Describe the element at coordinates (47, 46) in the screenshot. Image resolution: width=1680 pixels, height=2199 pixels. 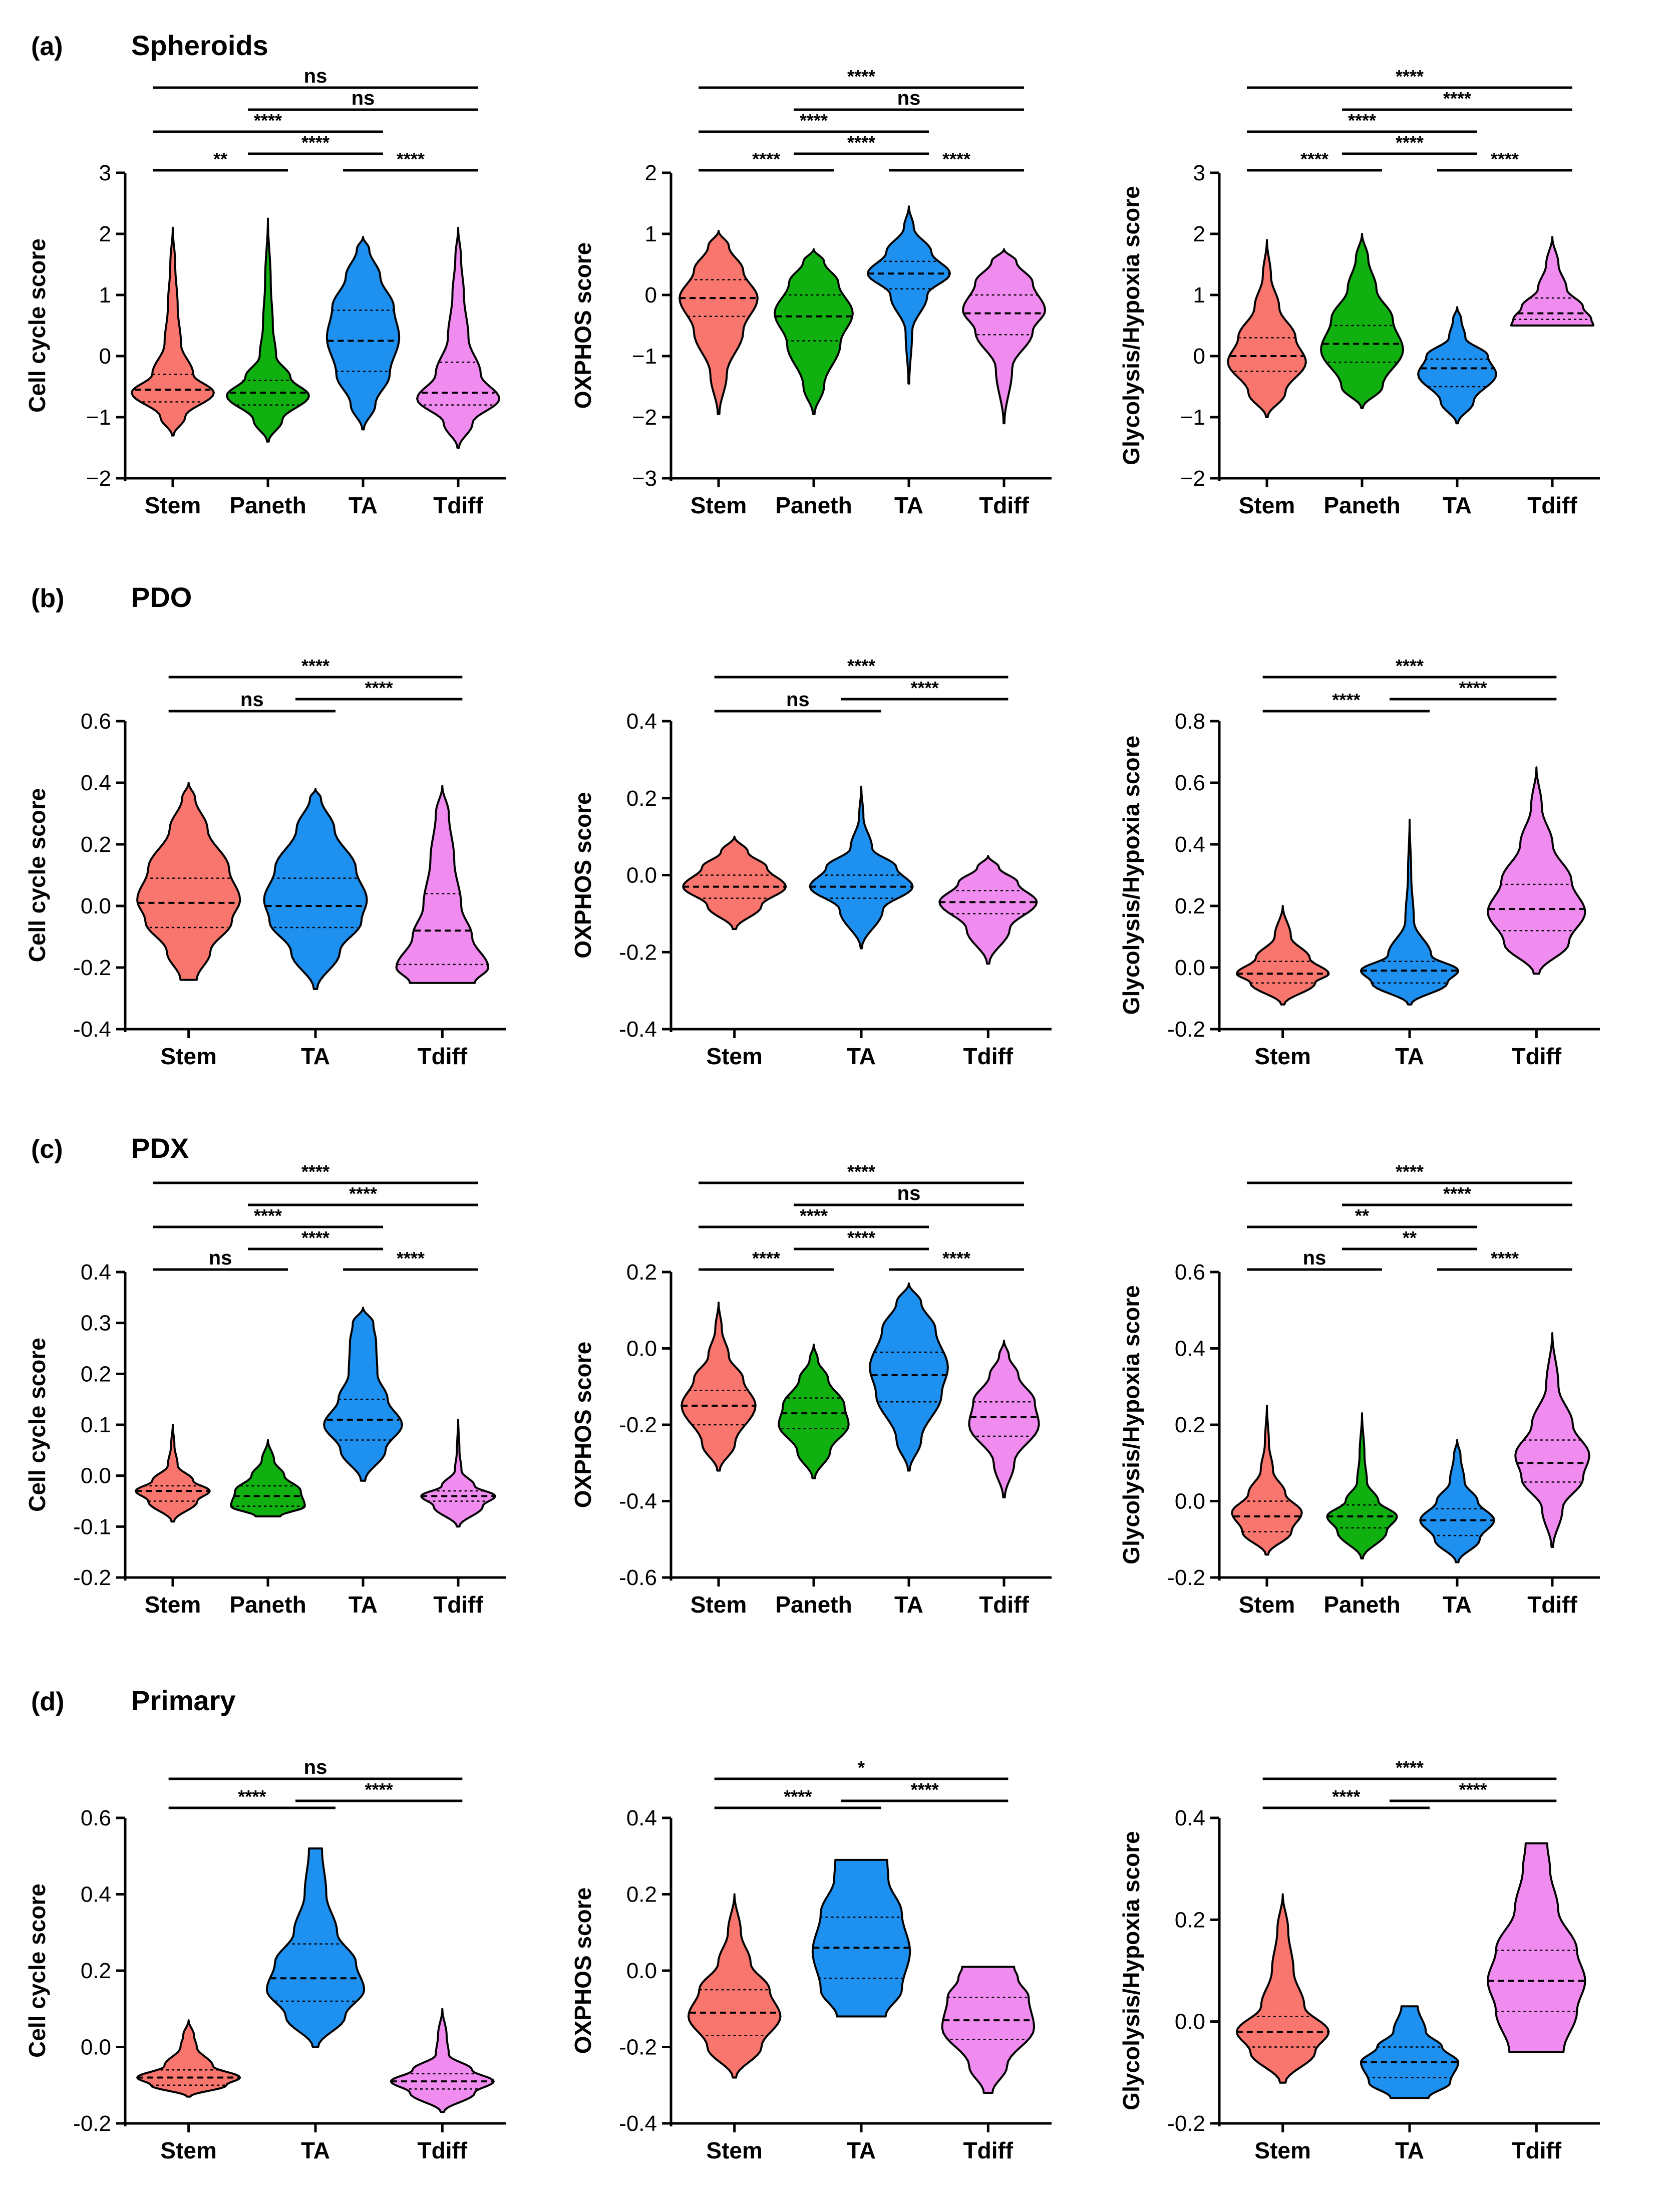
I see `row-letter-a: (a)` at that location.